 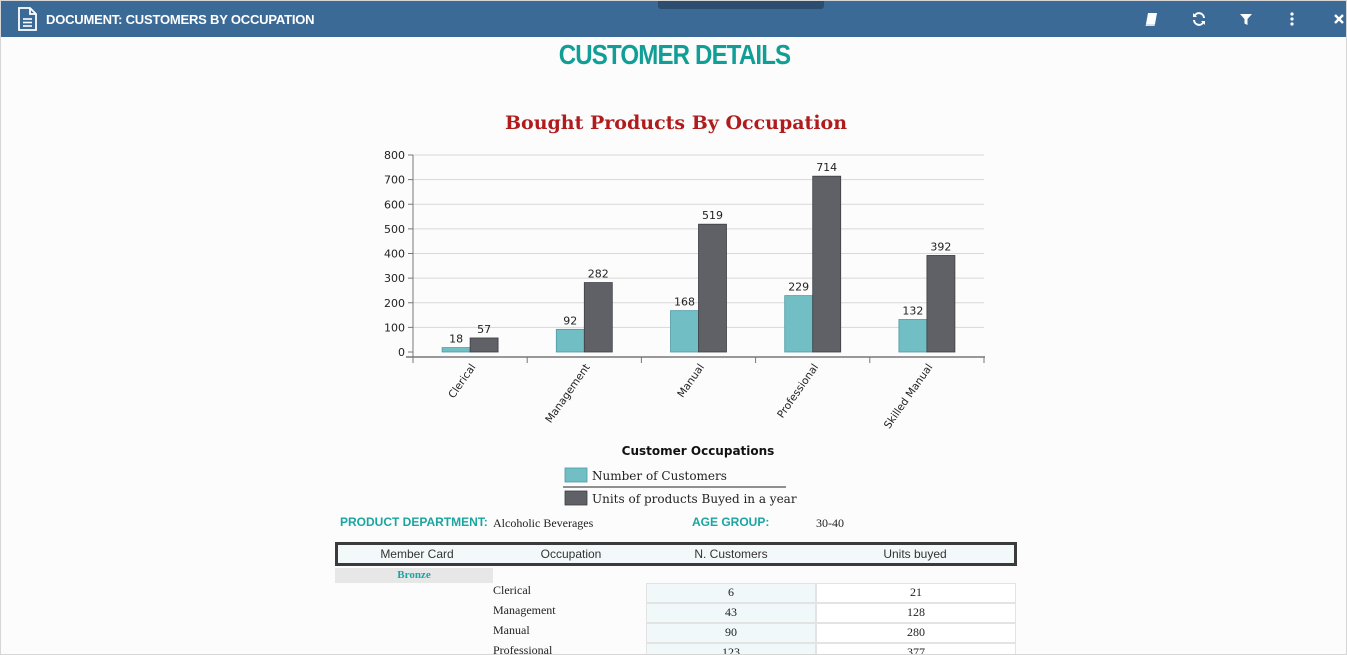 What do you see at coordinates (908, 396) in the screenshot?
I see `x-tick-label: Skilled Manual` at bounding box center [908, 396].